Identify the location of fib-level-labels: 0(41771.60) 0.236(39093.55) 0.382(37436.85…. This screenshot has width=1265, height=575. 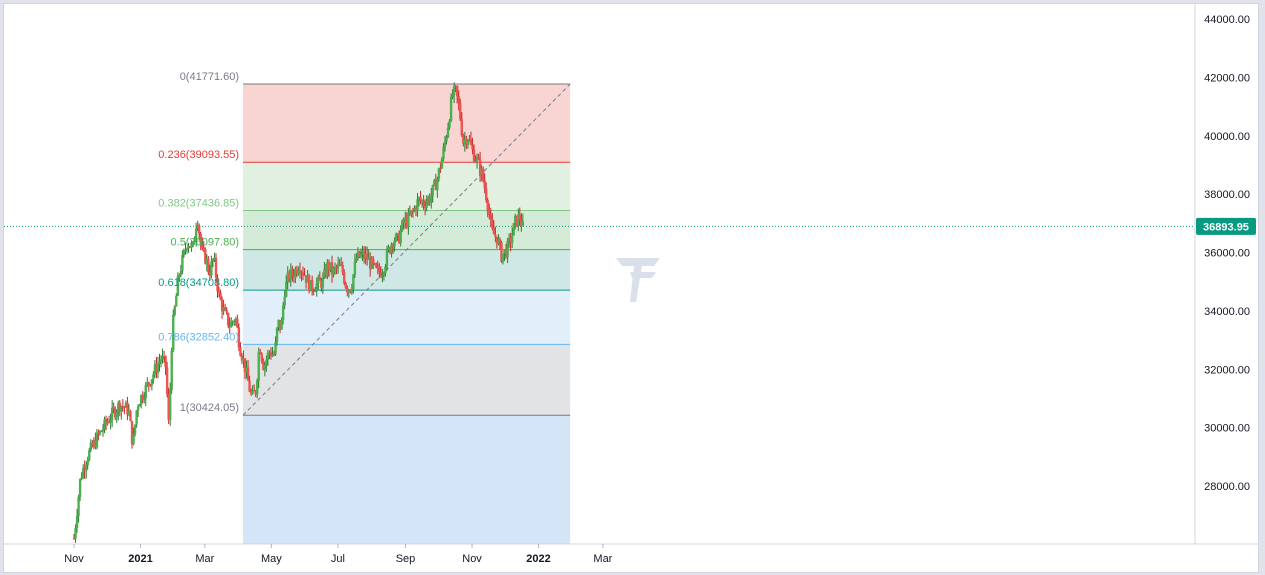
(198, 242).